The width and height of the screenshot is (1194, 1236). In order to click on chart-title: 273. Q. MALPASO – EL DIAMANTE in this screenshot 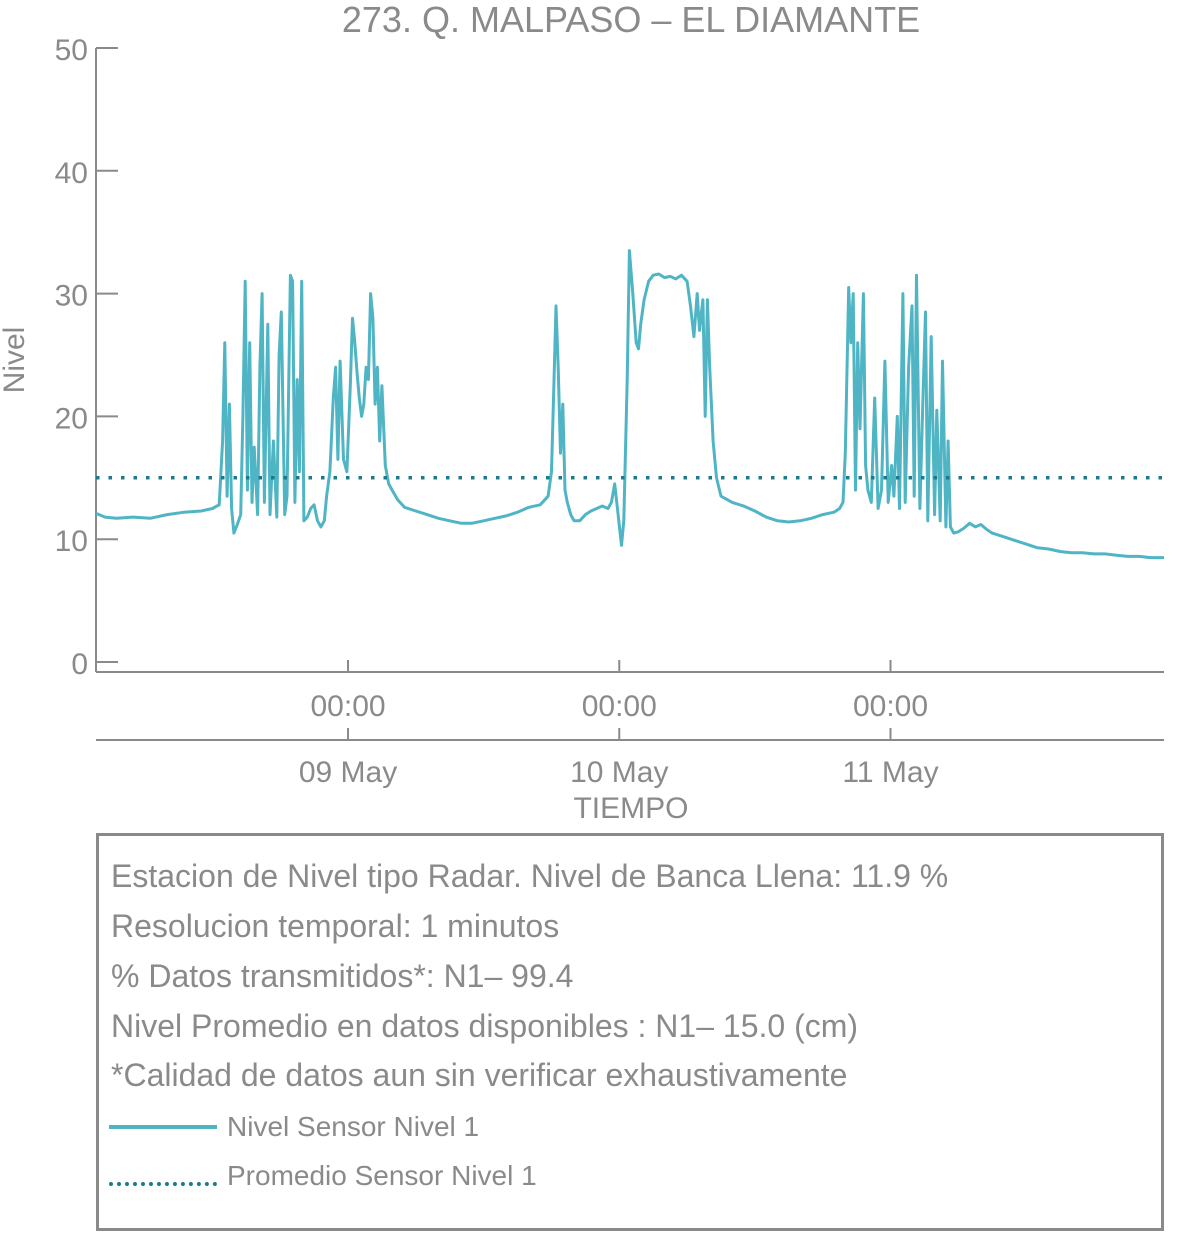, I will do `click(631, 20)`.